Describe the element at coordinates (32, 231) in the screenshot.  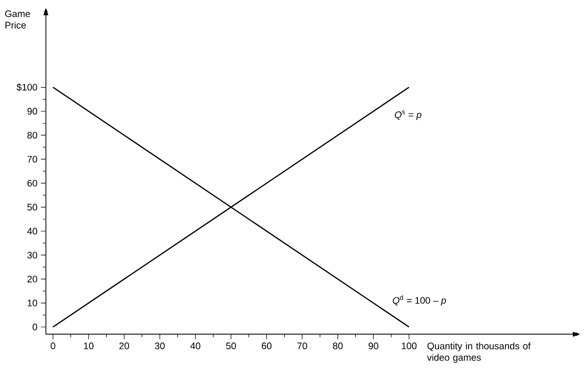
I see `y-tick-label: 40` at that location.